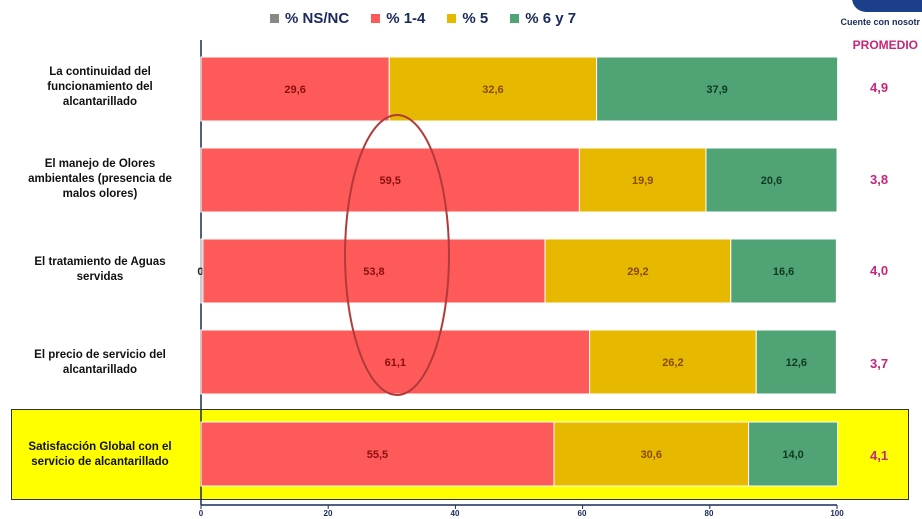  What do you see at coordinates (317, 18) in the screenshot?
I see `legend-label-nsnc: % NS/NC` at bounding box center [317, 18].